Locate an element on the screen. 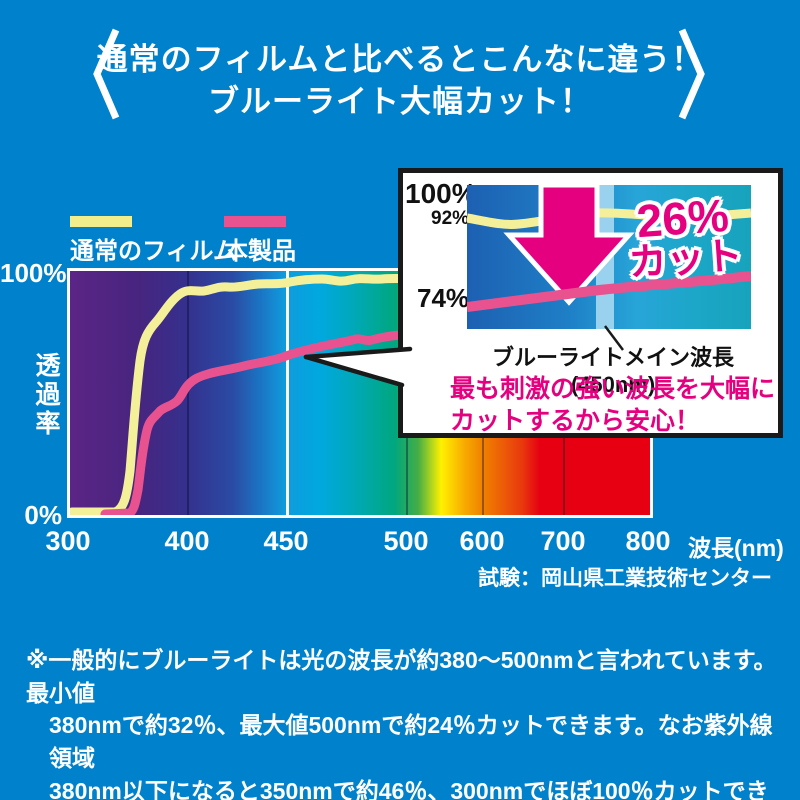 The image size is (800, 800). x-tick-700: 700 is located at coordinates (563, 541).